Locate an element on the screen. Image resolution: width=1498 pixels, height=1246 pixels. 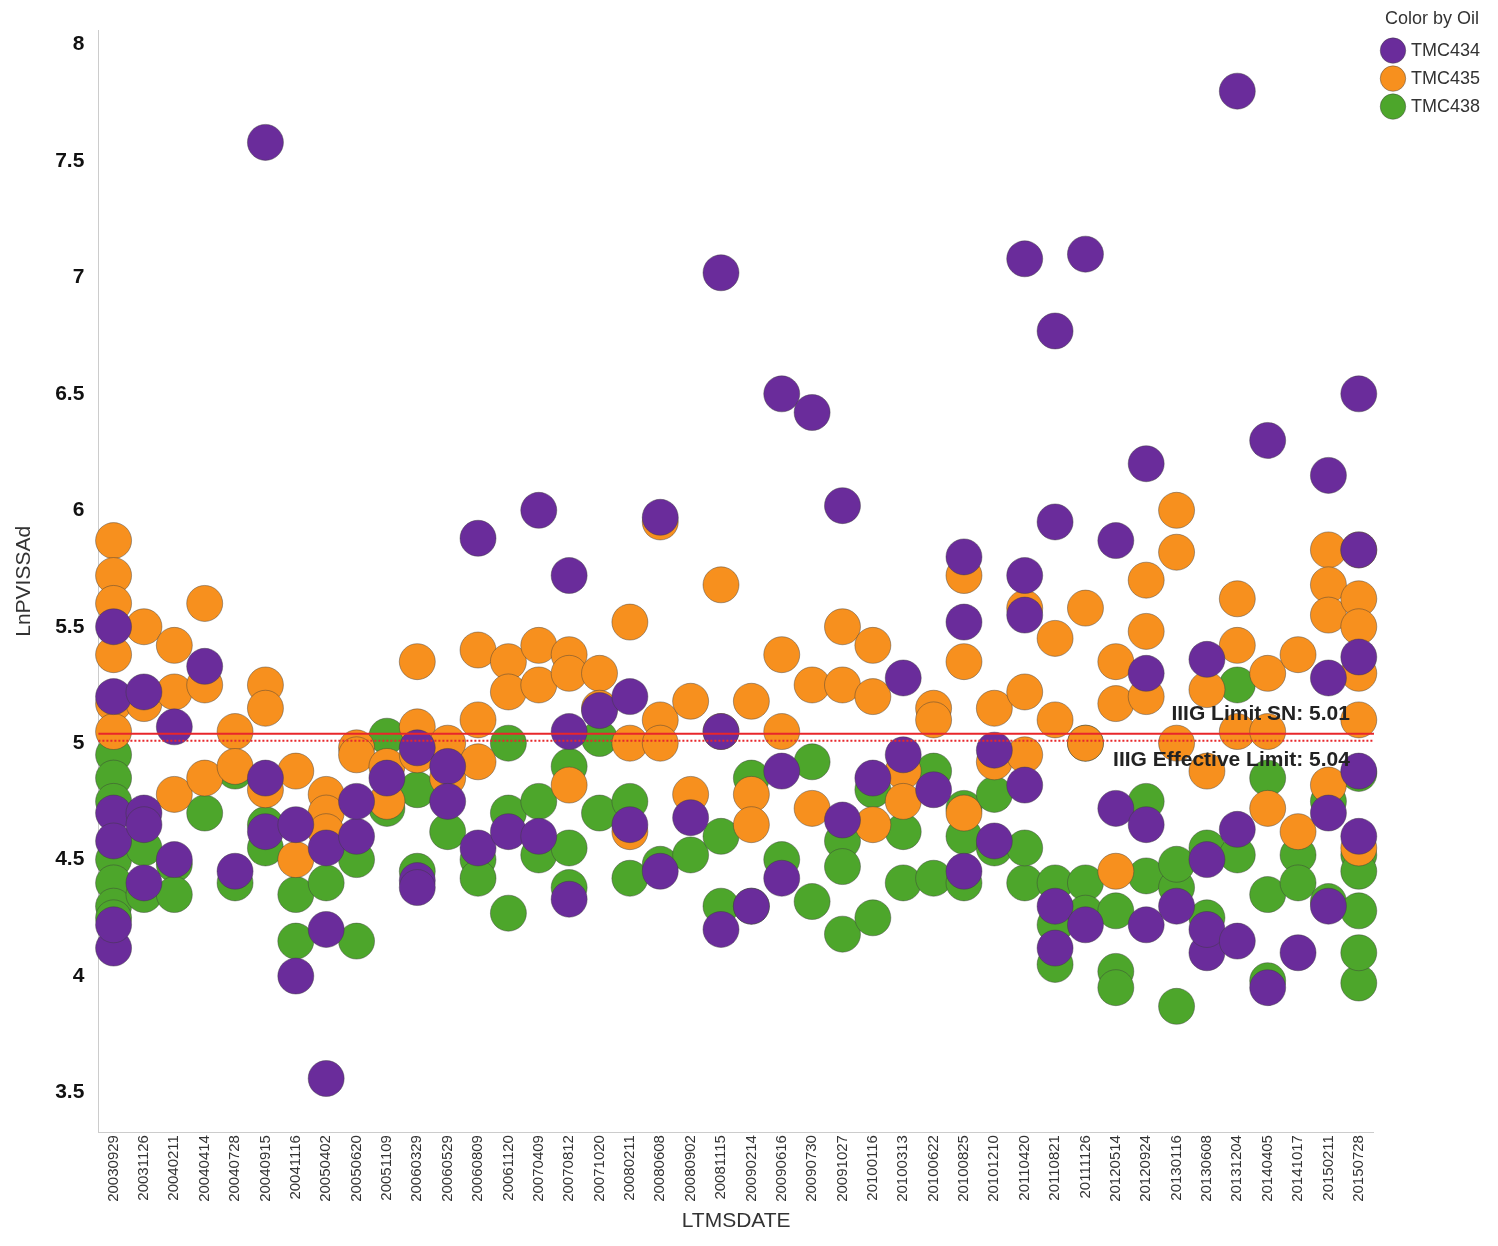
y-tick-label: 6 is located at coordinates (78, 509).